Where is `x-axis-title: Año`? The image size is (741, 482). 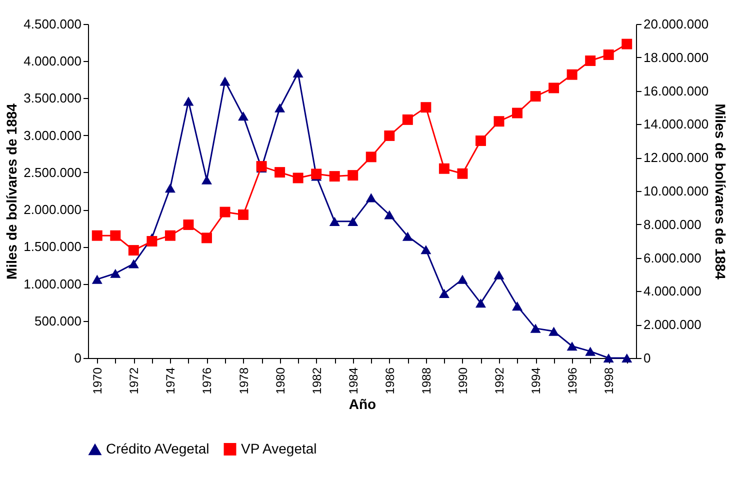 x-axis-title: Año is located at coordinates (362, 404).